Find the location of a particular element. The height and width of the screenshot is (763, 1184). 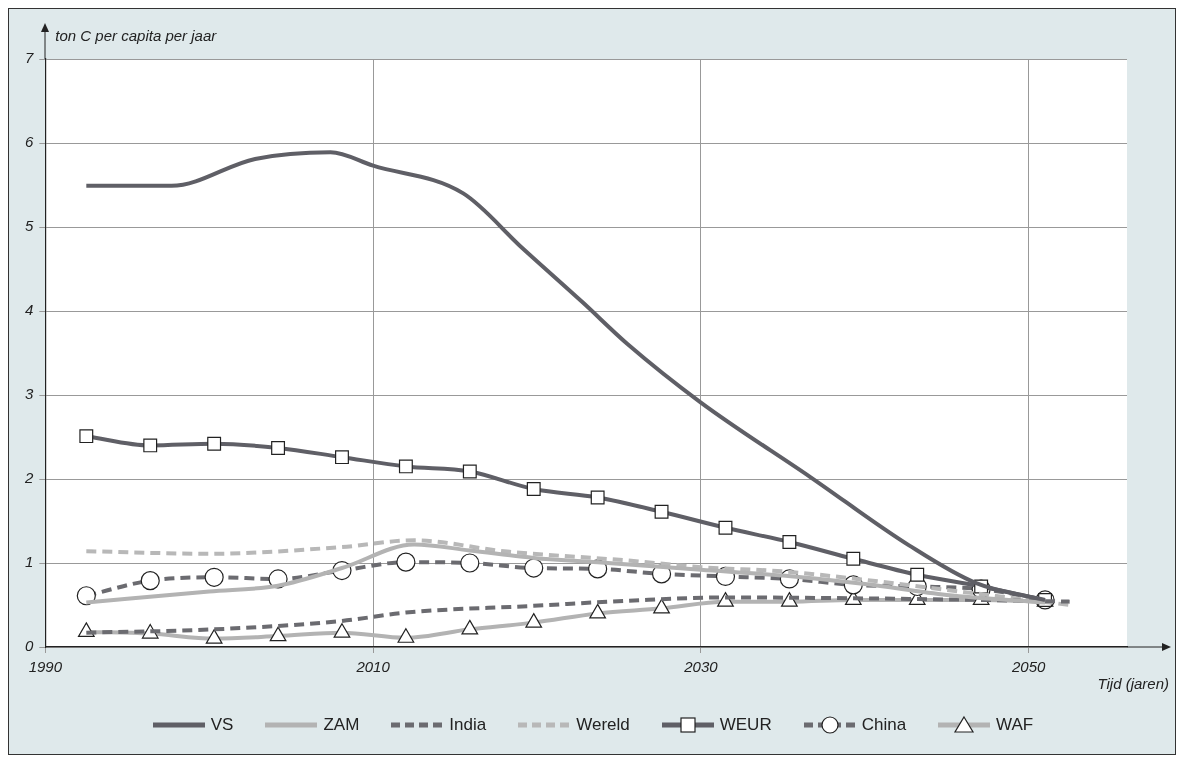

y-tick-label: 1 is located at coordinates (29, 562).